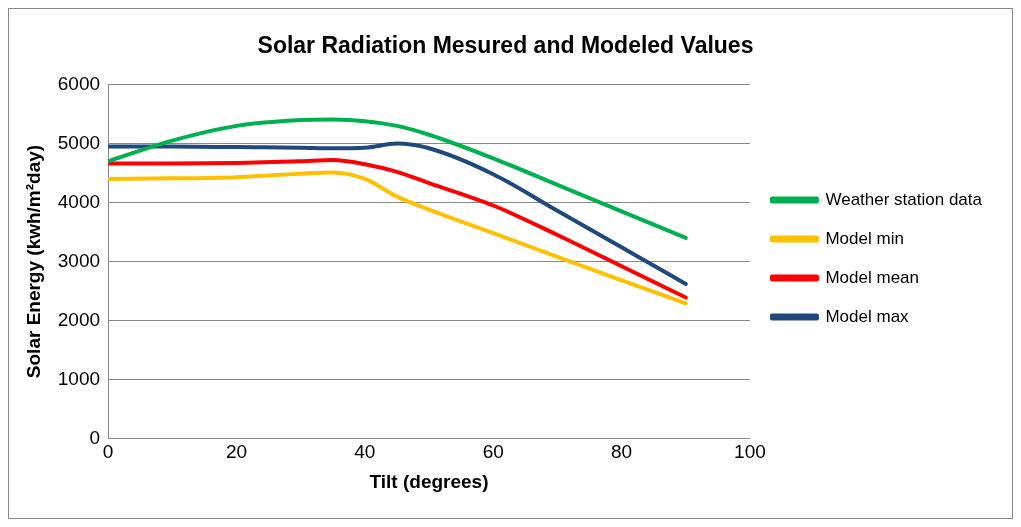  What do you see at coordinates (79, 319) in the screenshot?
I see `y-tick-label: 2000` at bounding box center [79, 319].